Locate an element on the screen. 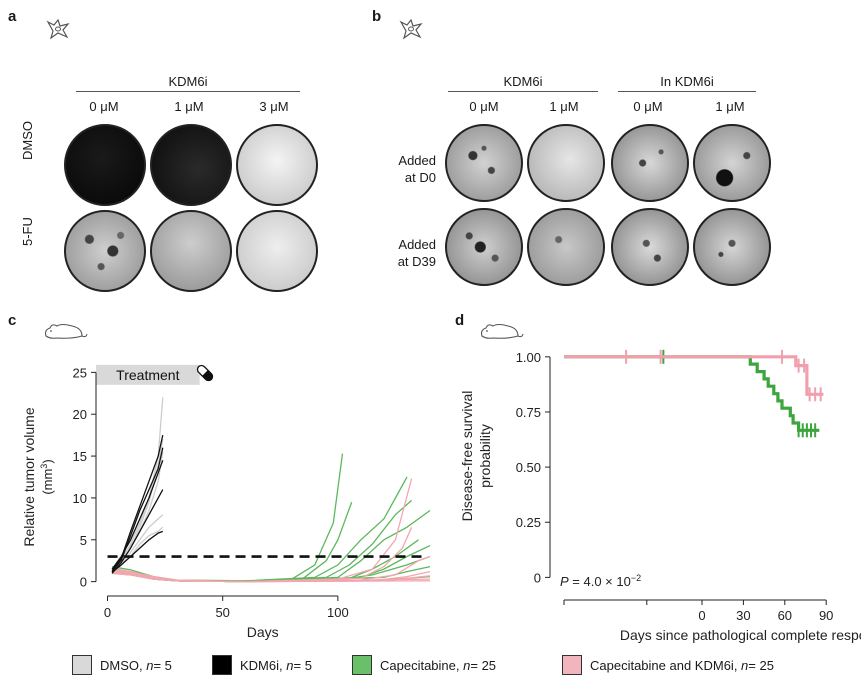 This screenshot has width=861, height=689. x-tick-label: 30 is located at coordinates (743, 615).